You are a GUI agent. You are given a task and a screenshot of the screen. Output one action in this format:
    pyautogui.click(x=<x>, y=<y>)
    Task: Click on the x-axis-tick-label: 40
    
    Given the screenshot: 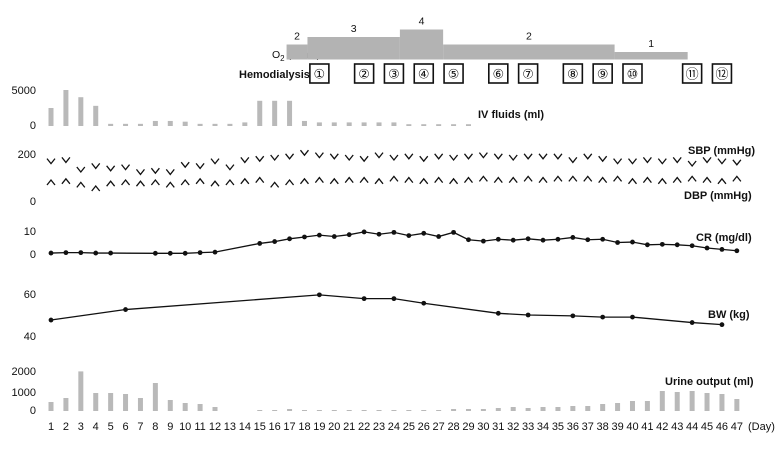 What is the action you would take?
    pyautogui.click(x=632, y=427)
    